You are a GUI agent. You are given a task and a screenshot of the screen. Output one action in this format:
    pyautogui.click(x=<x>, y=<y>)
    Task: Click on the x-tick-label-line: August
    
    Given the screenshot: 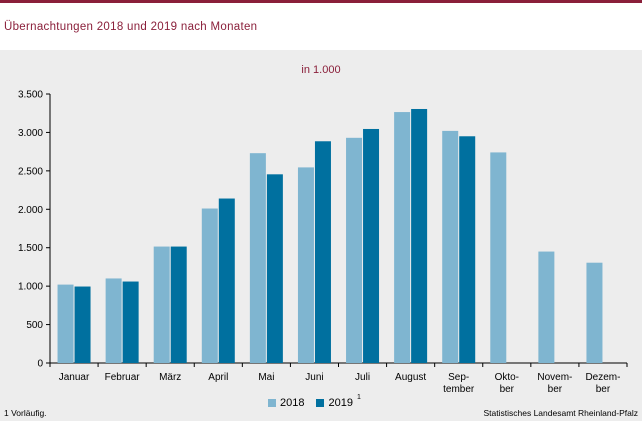 What is the action you would take?
    pyautogui.click(x=410, y=377)
    